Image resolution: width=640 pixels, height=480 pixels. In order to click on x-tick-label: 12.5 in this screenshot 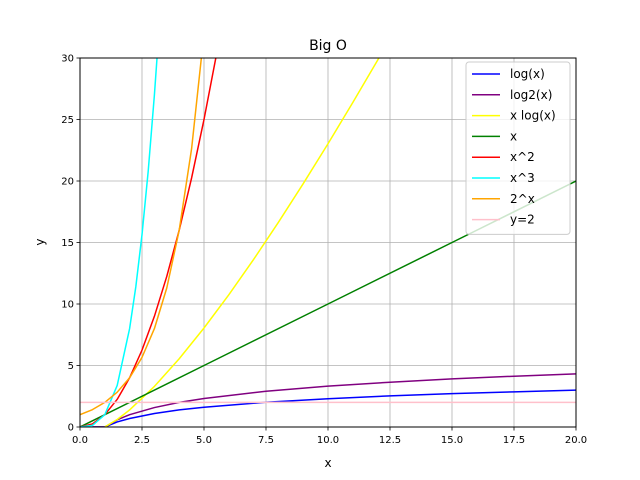, I will do `click(390, 440)`.